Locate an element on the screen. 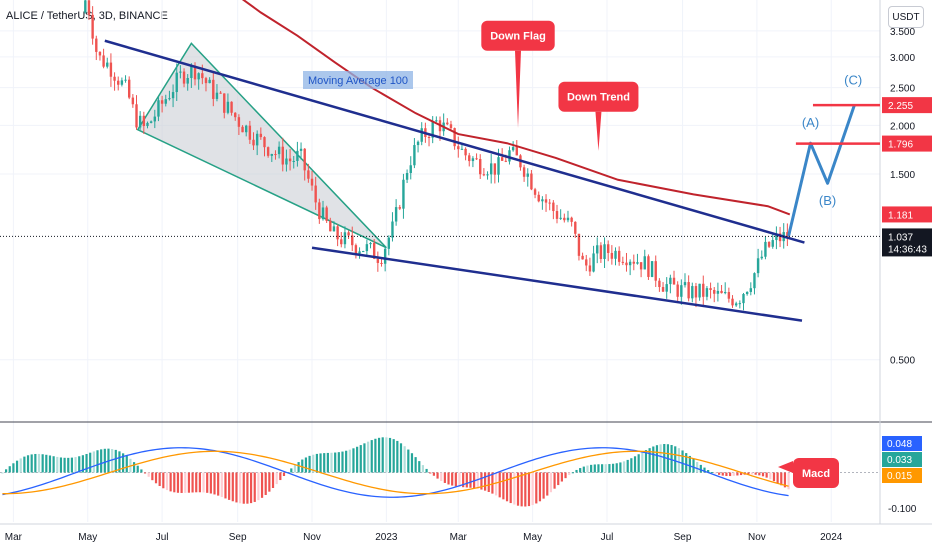 This screenshot has height=550, width=932. time-axis-tick-label: Mar is located at coordinates (459, 537).